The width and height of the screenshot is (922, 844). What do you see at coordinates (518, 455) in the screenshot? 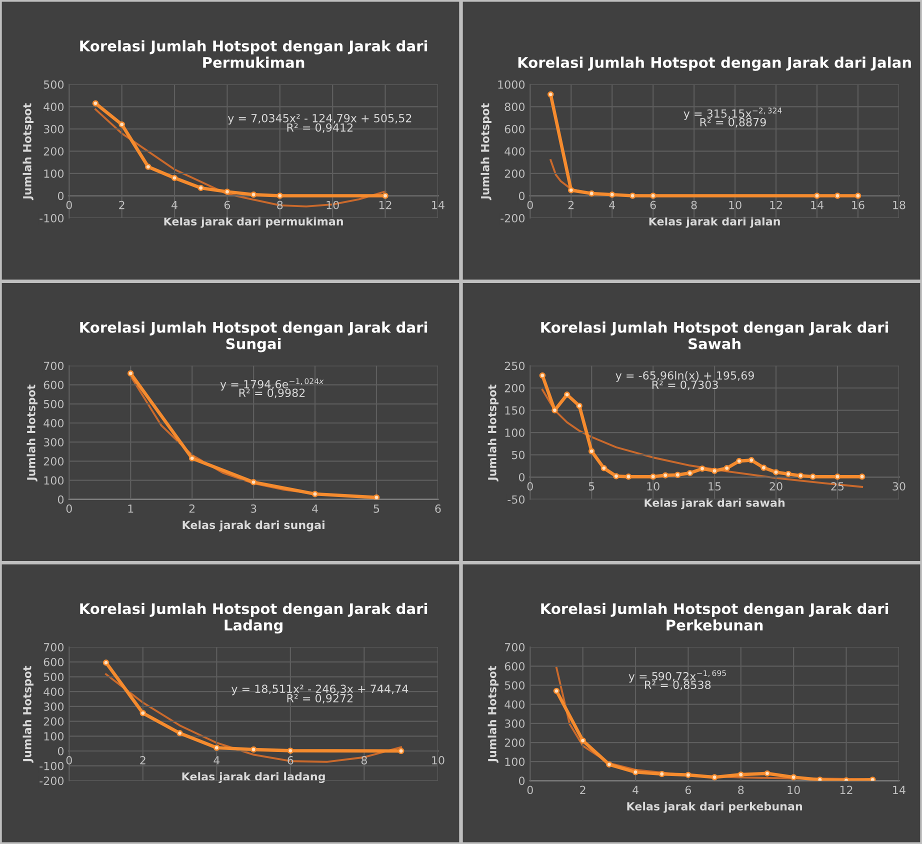
I see `y-tick-label: 50` at bounding box center [518, 455].